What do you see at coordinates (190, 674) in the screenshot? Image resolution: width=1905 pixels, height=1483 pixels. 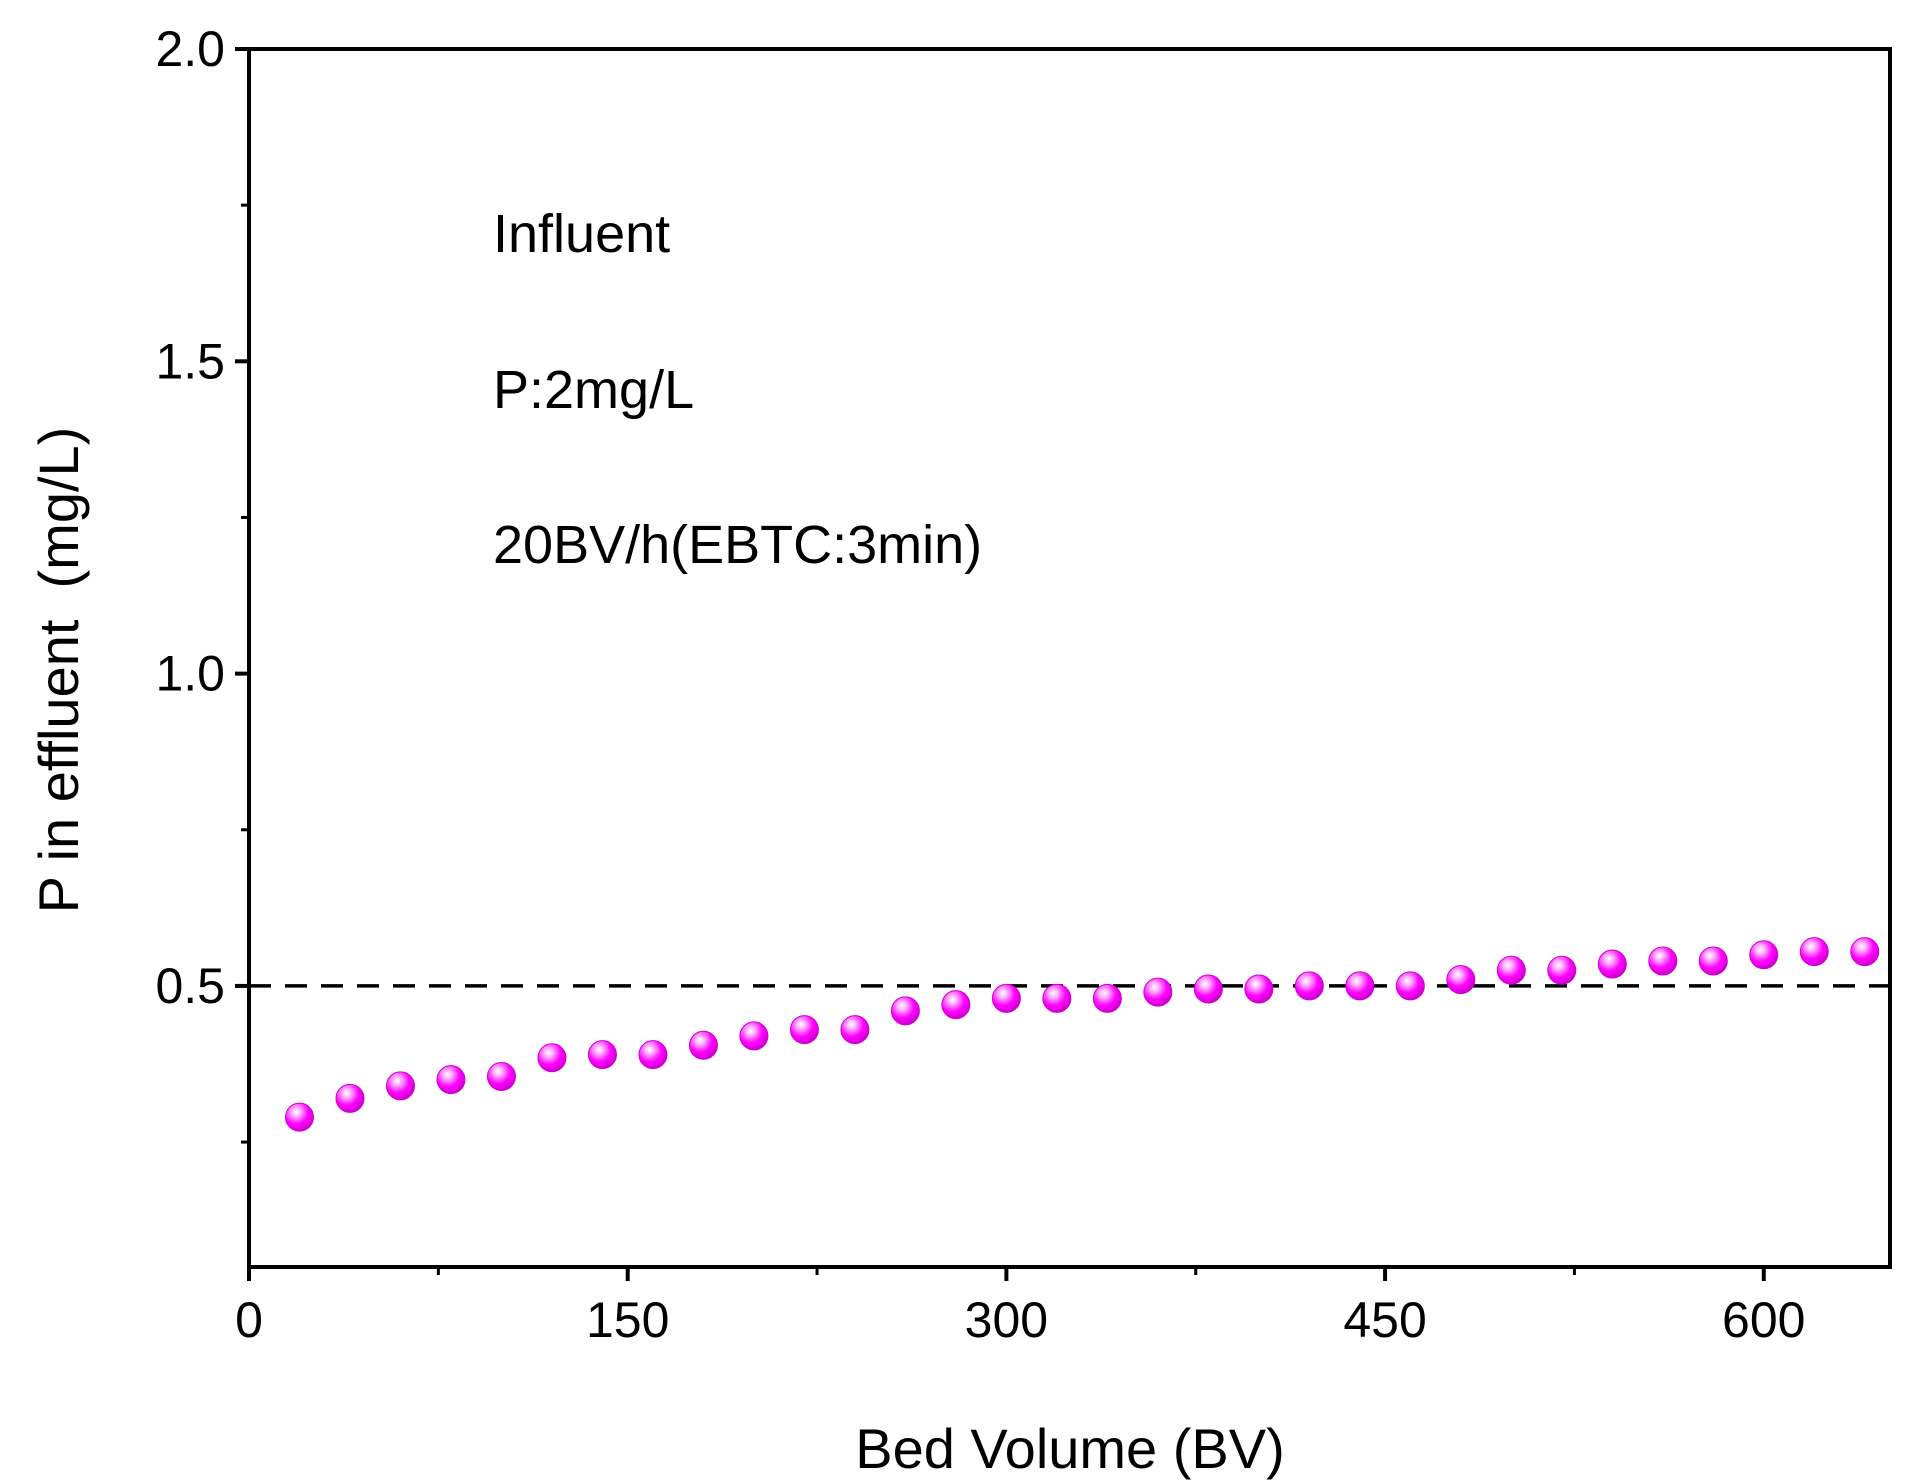 I see `y-tick-label: 1.0` at bounding box center [190, 674].